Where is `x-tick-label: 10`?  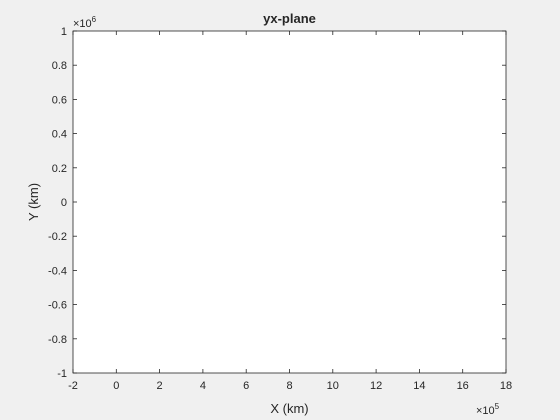 x-tick-label: 10 is located at coordinates (333, 386).